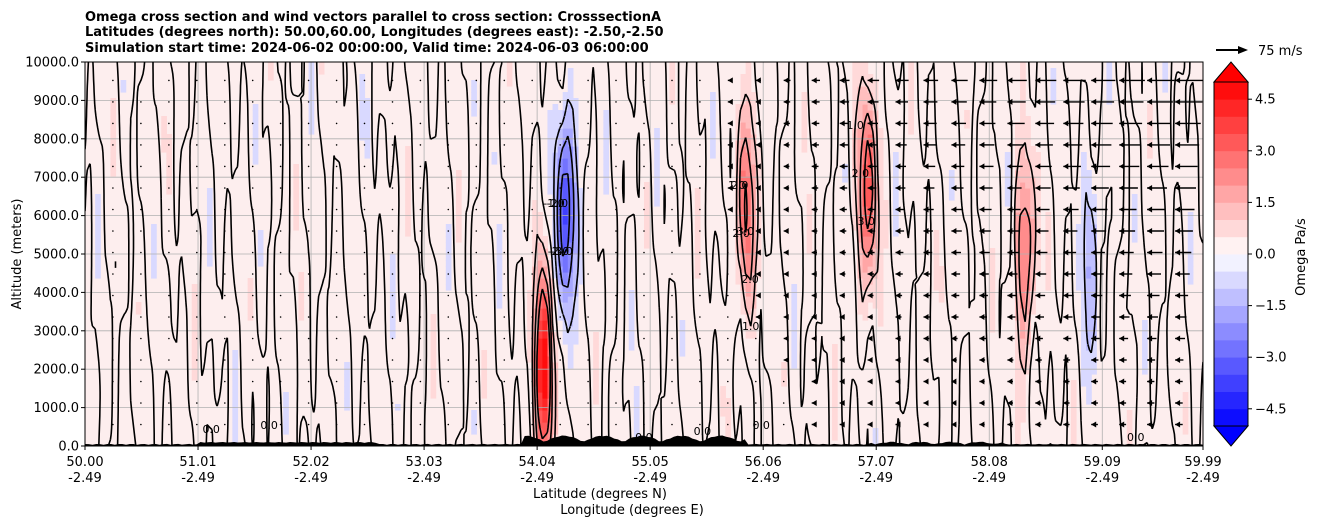  I want to click on colorbar-label: Omega Pa/s, so click(1301, 257).